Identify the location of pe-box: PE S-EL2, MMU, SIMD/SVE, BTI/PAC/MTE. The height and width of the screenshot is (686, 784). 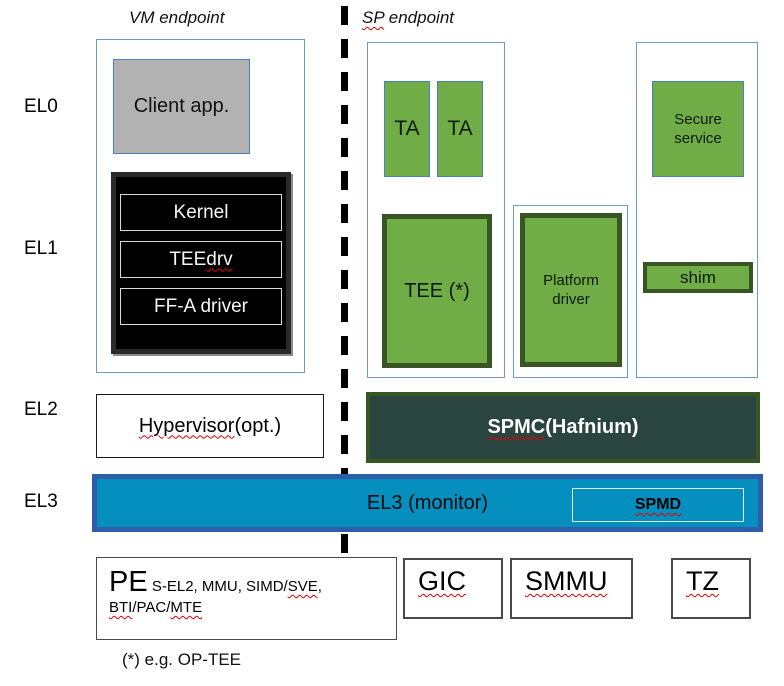
(246, 598).